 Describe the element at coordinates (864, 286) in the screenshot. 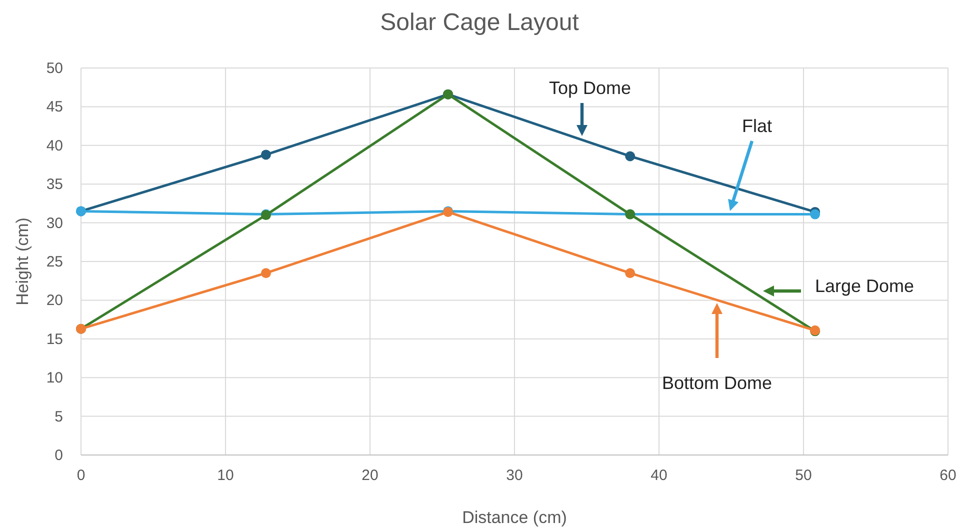

I see `annotation: Large Dome` at that location.